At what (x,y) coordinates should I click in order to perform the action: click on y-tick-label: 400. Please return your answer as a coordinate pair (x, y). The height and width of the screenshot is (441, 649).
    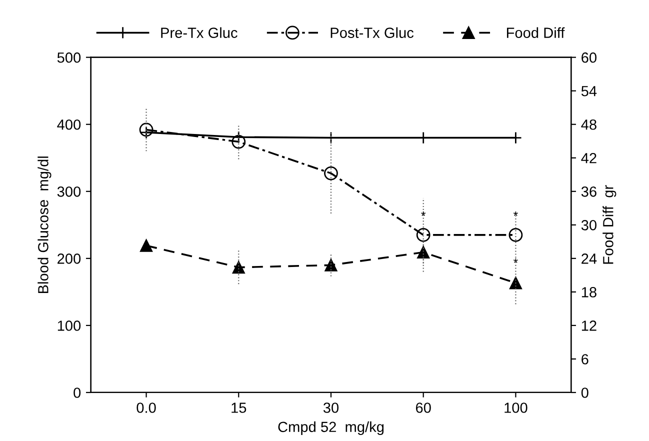
    Looking at the image, I should click on (69, 124).